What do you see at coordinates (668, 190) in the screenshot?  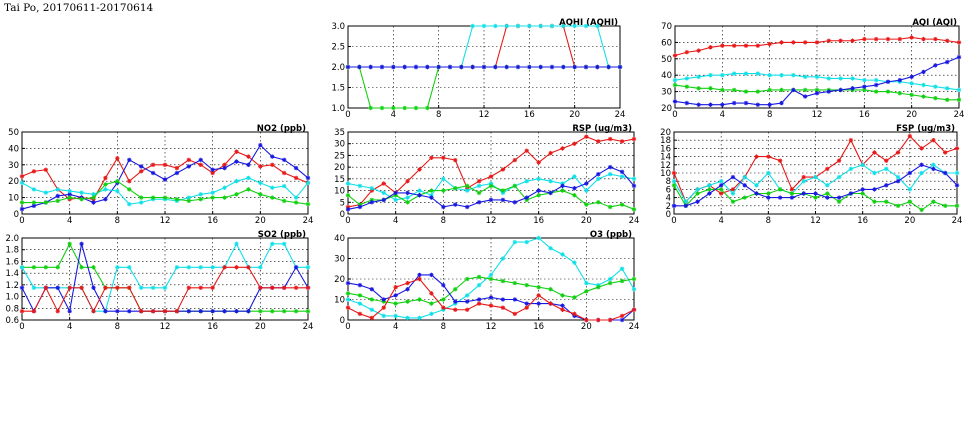 I see `y-tick-label: 6` at bounding box center [668, 190].